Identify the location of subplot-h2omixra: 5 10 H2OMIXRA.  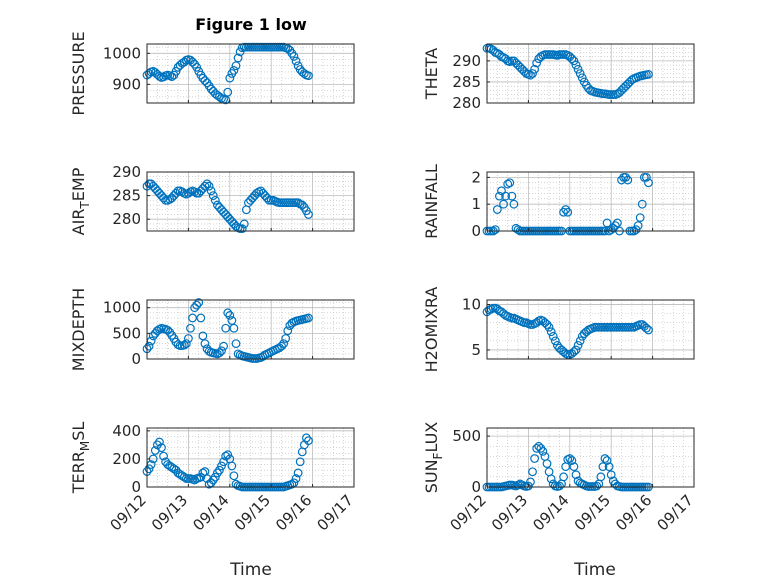
(558, 330).